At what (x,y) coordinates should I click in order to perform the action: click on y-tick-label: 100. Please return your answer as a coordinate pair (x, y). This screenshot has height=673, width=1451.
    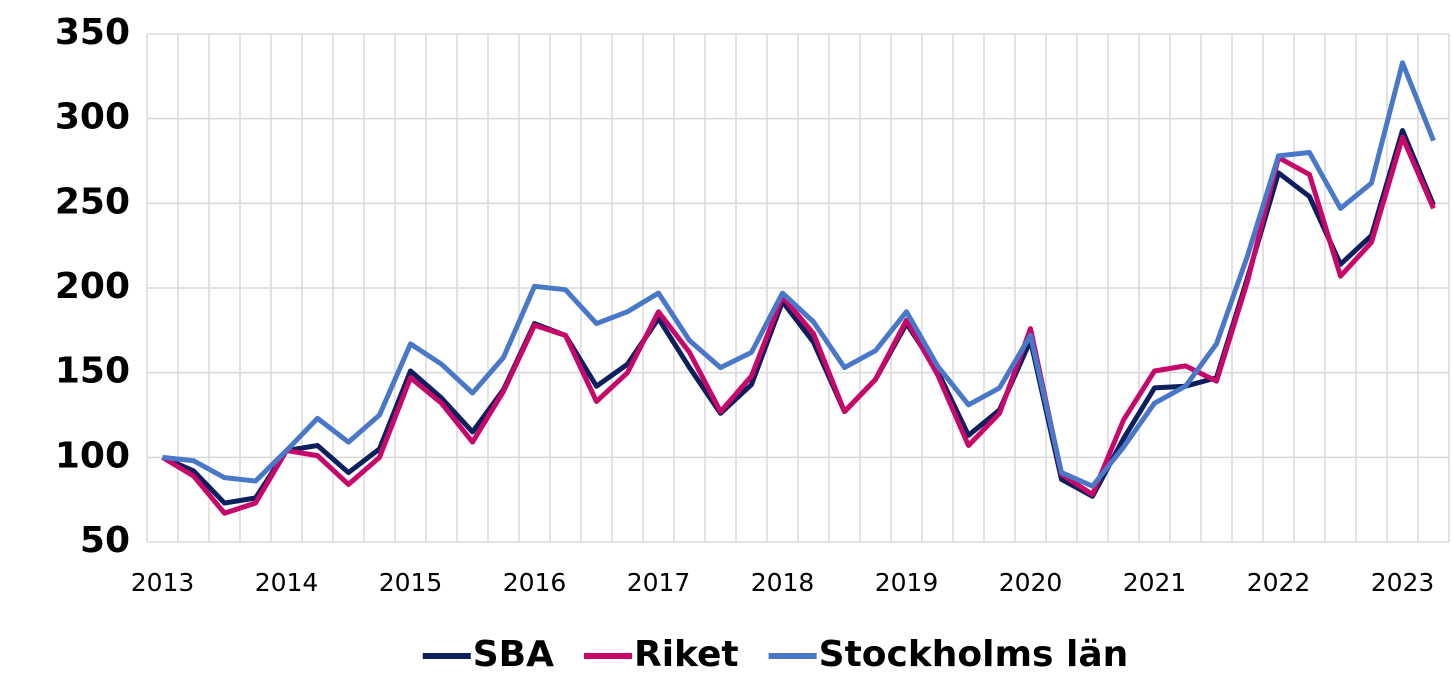
    Looking at the image, I should click on (92, 455).